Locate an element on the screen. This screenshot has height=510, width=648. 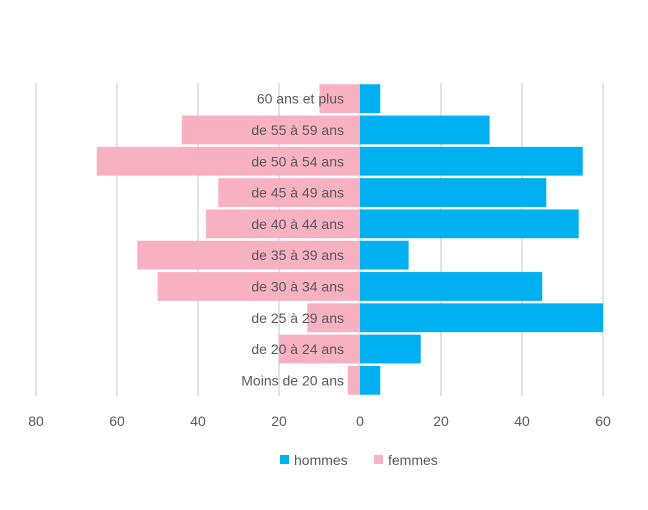
category-label: de 50 à 54 ans is located at coordinates (297, 161).